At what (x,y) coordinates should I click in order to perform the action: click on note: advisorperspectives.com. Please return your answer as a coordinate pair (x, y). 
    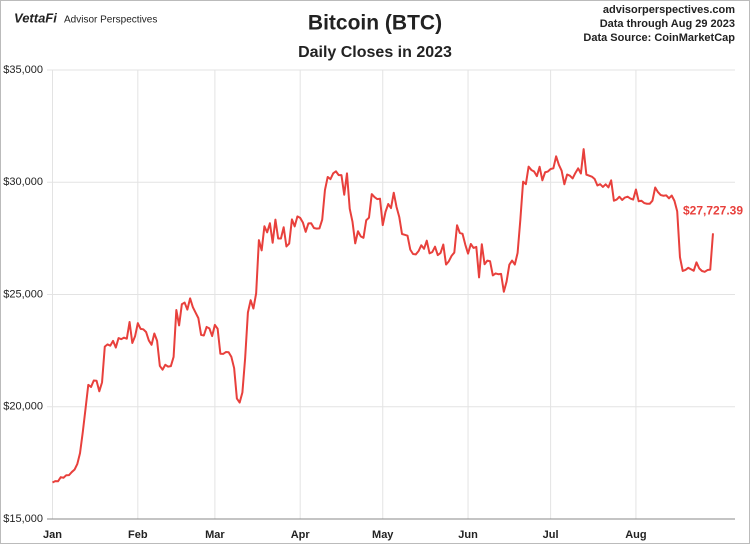
    Looking at the image, I should click on (669, 10).